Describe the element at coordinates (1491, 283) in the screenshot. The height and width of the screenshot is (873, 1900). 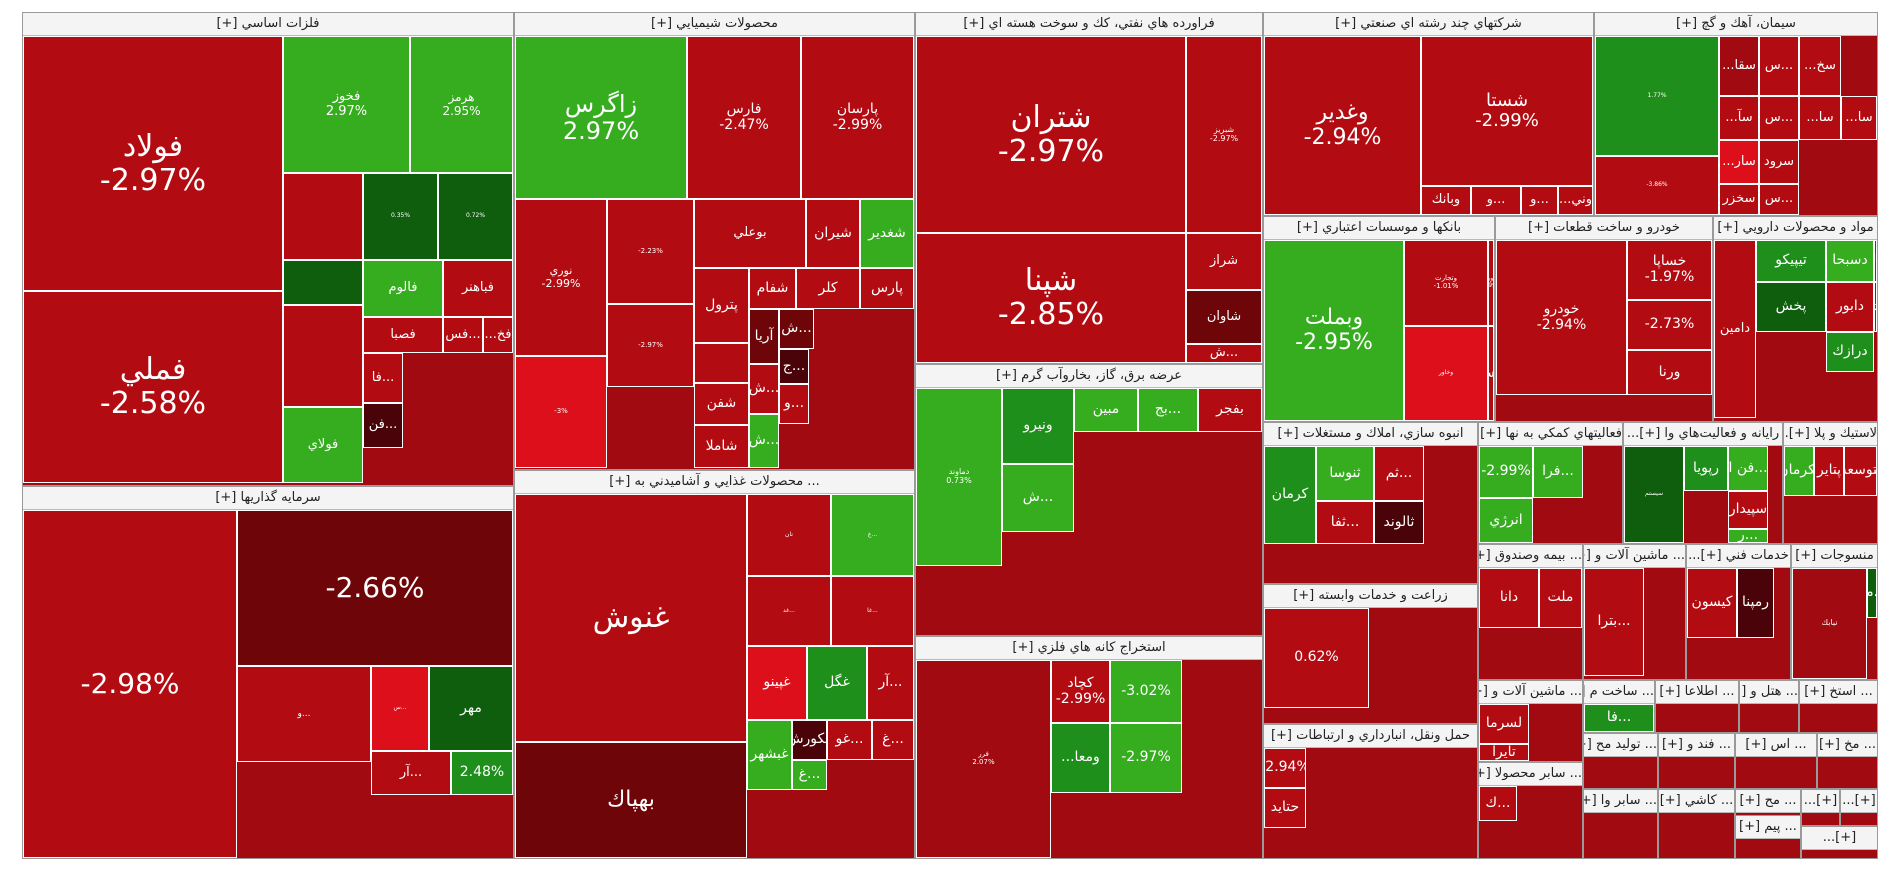
I see `stock-tile: ونوين-2.99%` at that location.